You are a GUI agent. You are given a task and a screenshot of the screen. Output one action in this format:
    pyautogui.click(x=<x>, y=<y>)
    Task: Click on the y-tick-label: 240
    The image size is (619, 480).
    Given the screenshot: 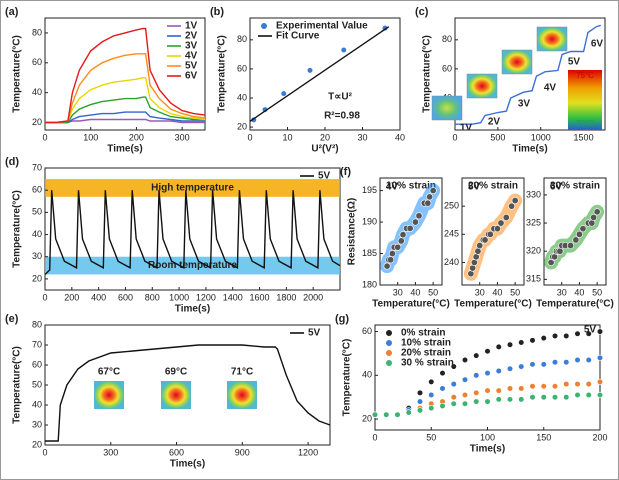 What is the action you would take?
    pyautogui.click(x=451, y=262)
    